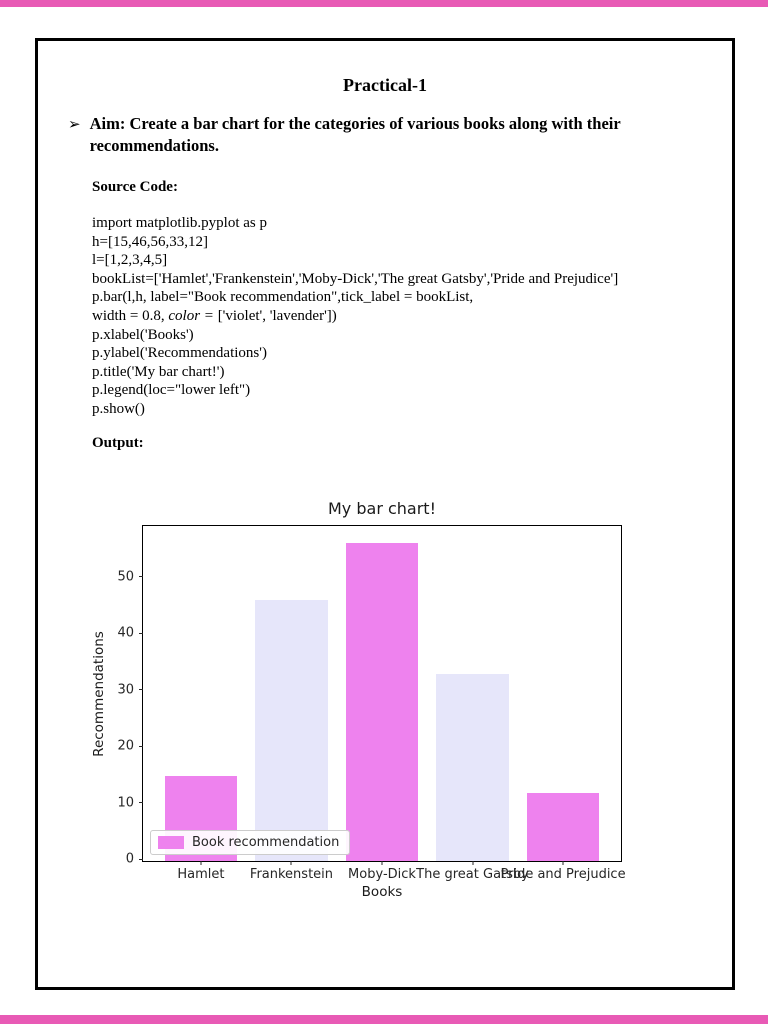 Image resolution: width=768 pixels, height=1024 pixels. What do you see at coordinates (143, 334) in the screenshot?
I see `code-line: p.xlabel('Books')` at bounding box center [143, 334].